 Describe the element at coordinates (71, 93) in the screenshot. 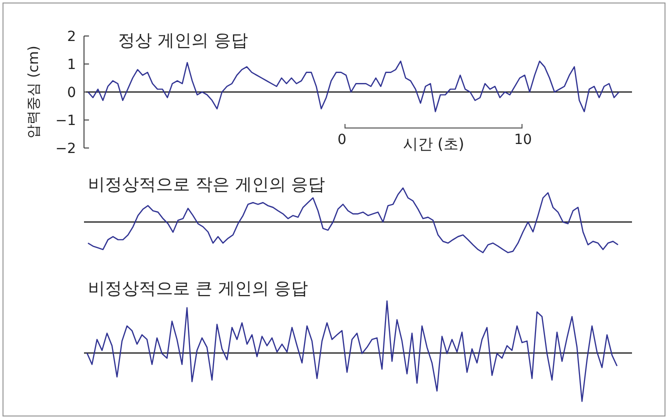

I see `y-tick-label: 0` at that location.